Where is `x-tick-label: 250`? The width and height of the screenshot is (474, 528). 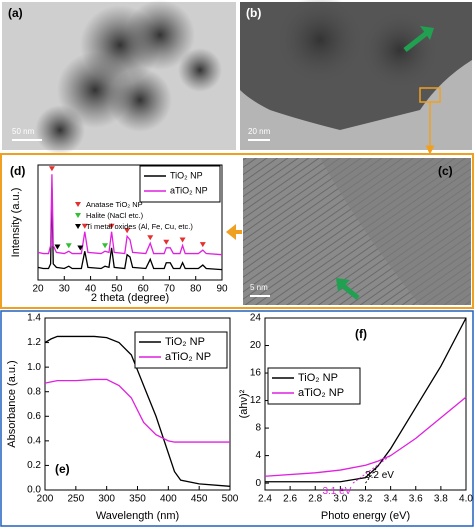 x-tick-label: 250 is located at coordinates (75, 499).